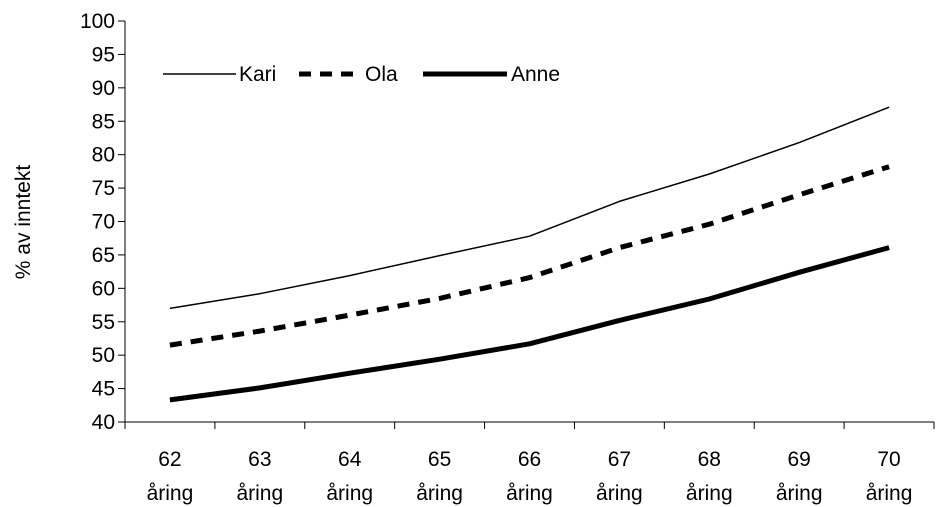 Image resolution: width=946 pixels, height=507 pixels. Describe the element at coordinates (259, 459) in the screenshot. I see `x-tick-label: 63` at that location.